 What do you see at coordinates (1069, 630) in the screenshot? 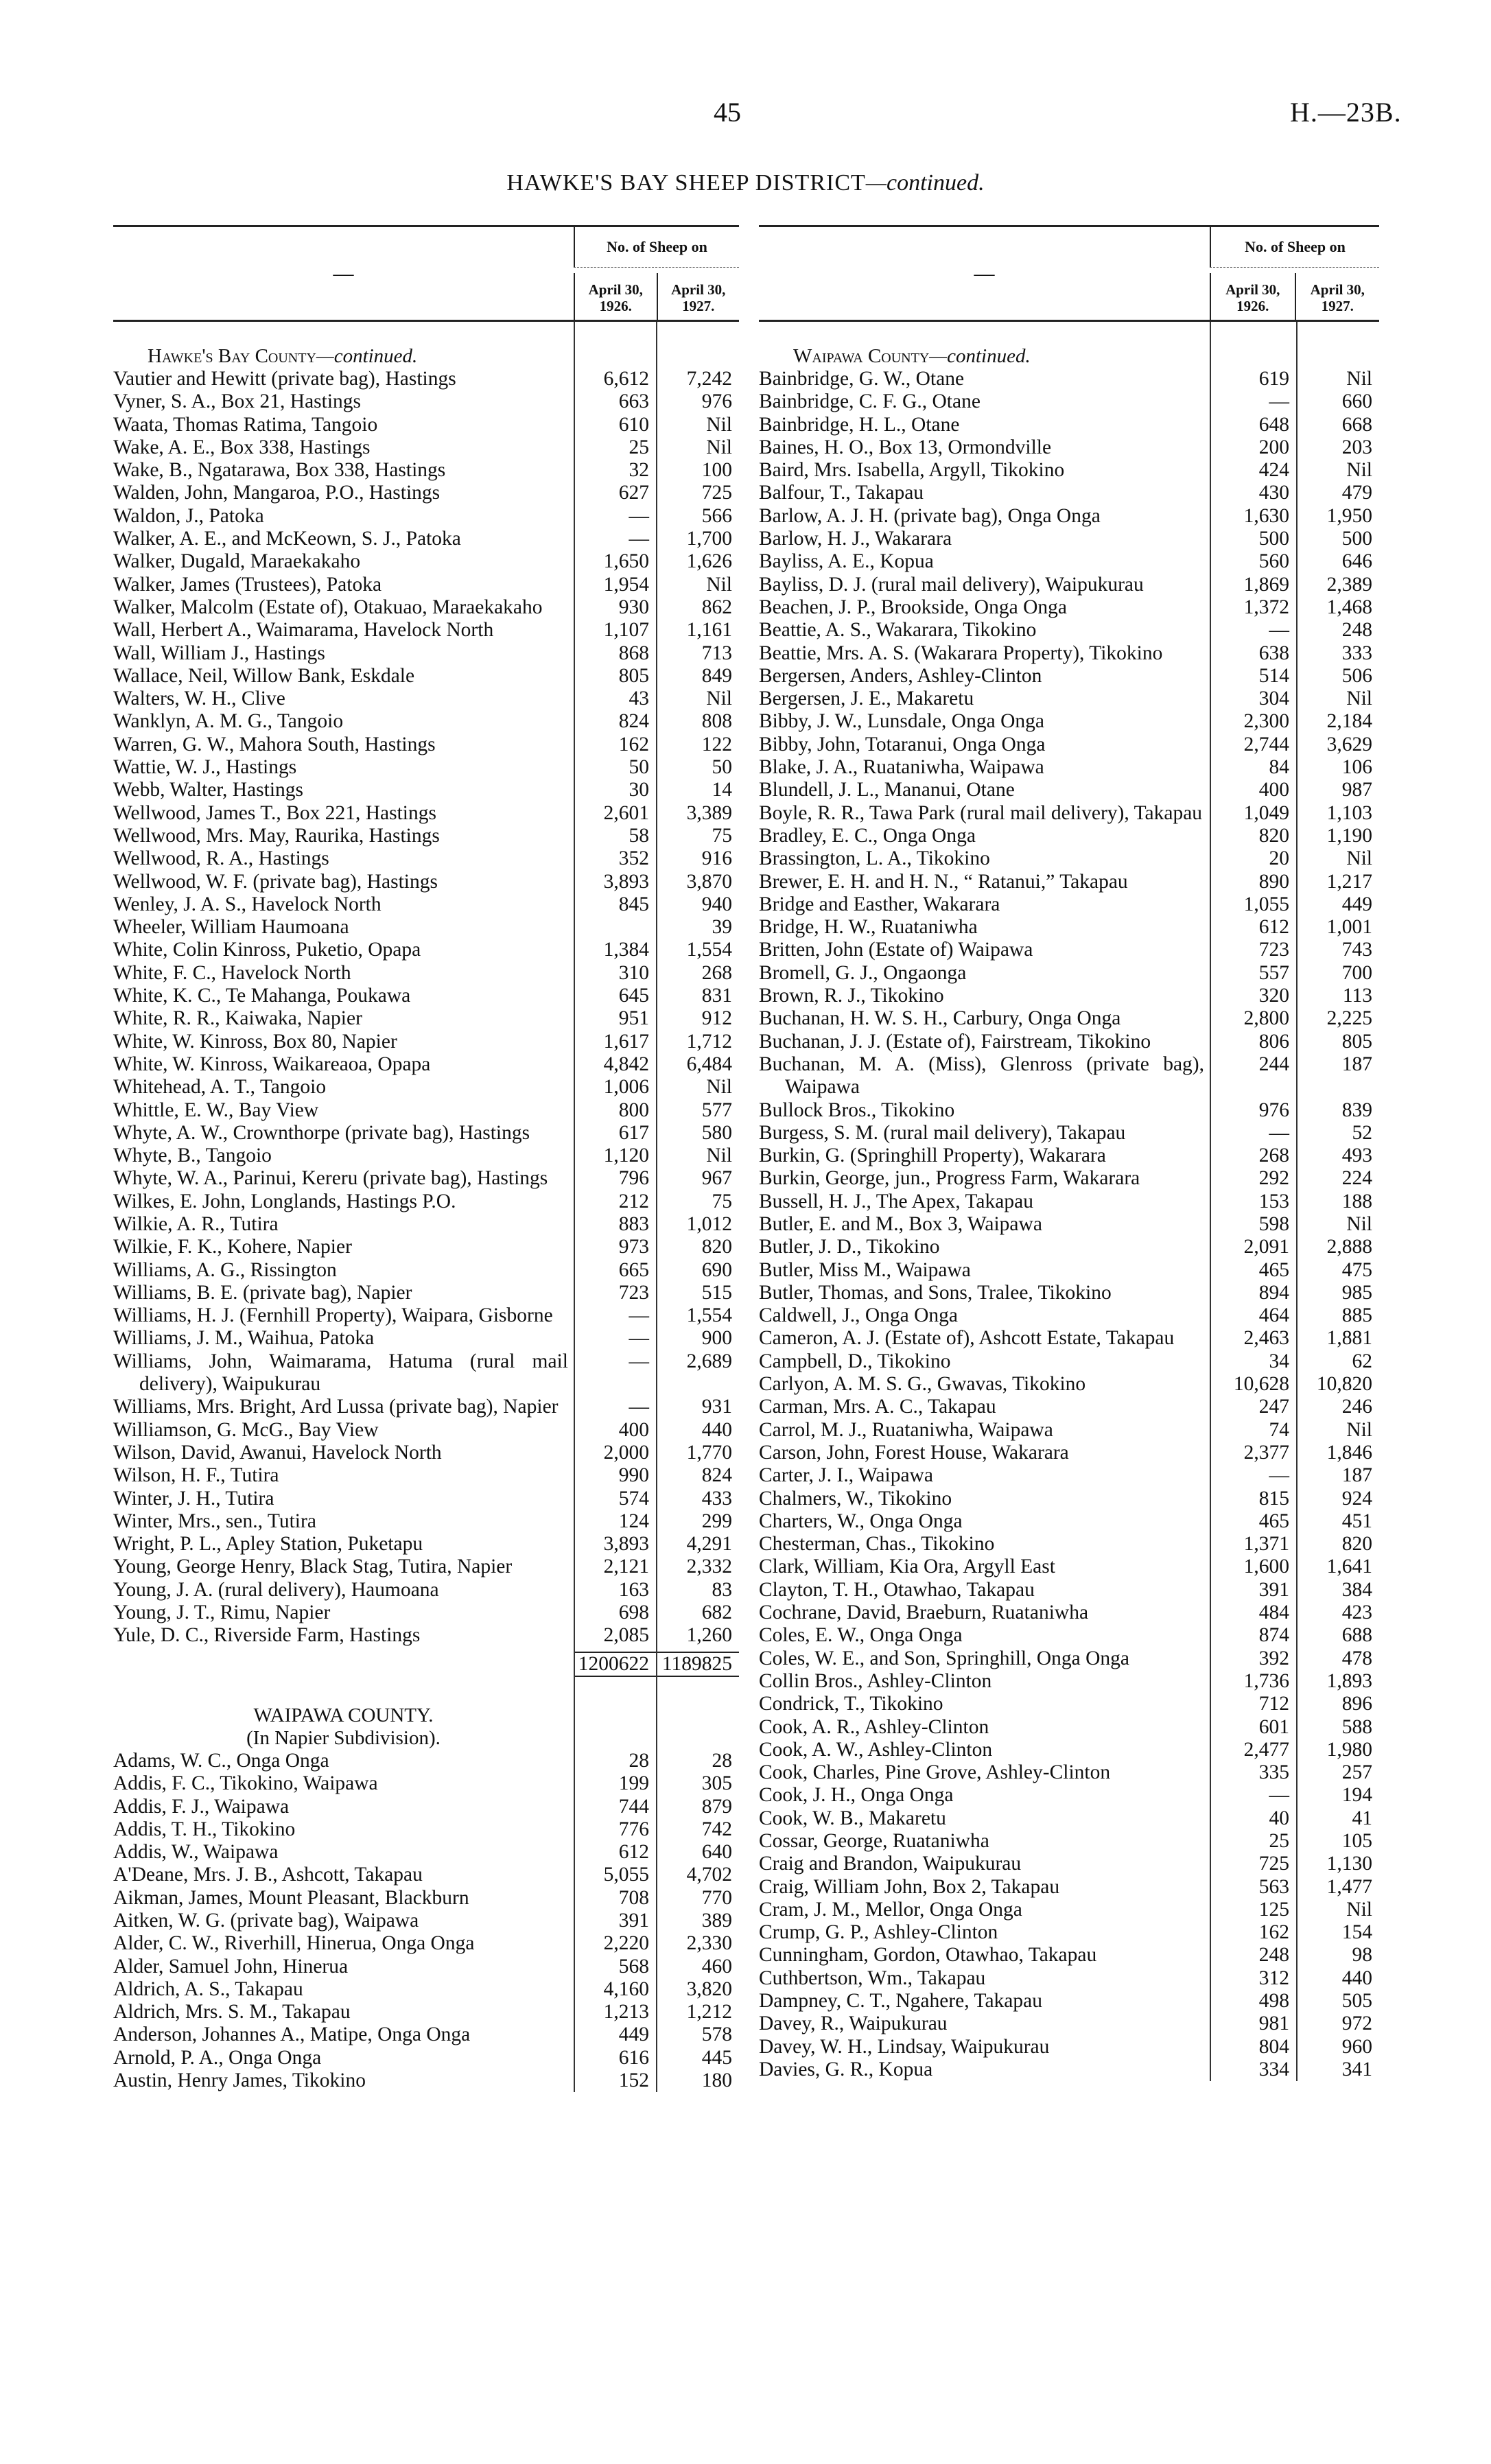
I see `table-row: Beattie, A. S., Wakarara, Tikokino — 248` at bounding box center [1069, 630].